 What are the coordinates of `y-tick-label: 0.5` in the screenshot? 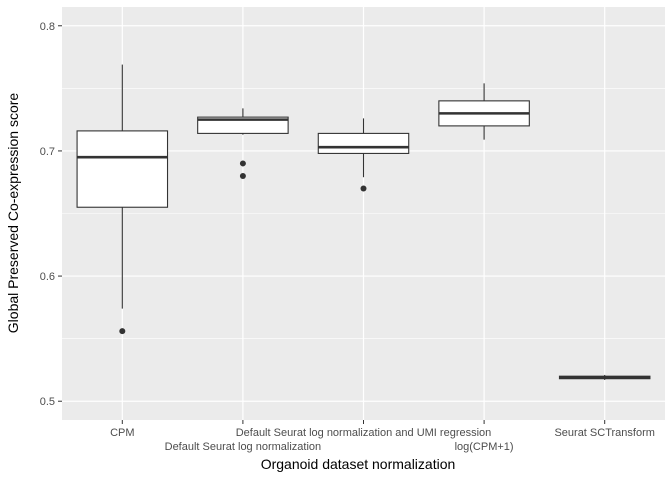 It's located at (47, 402).